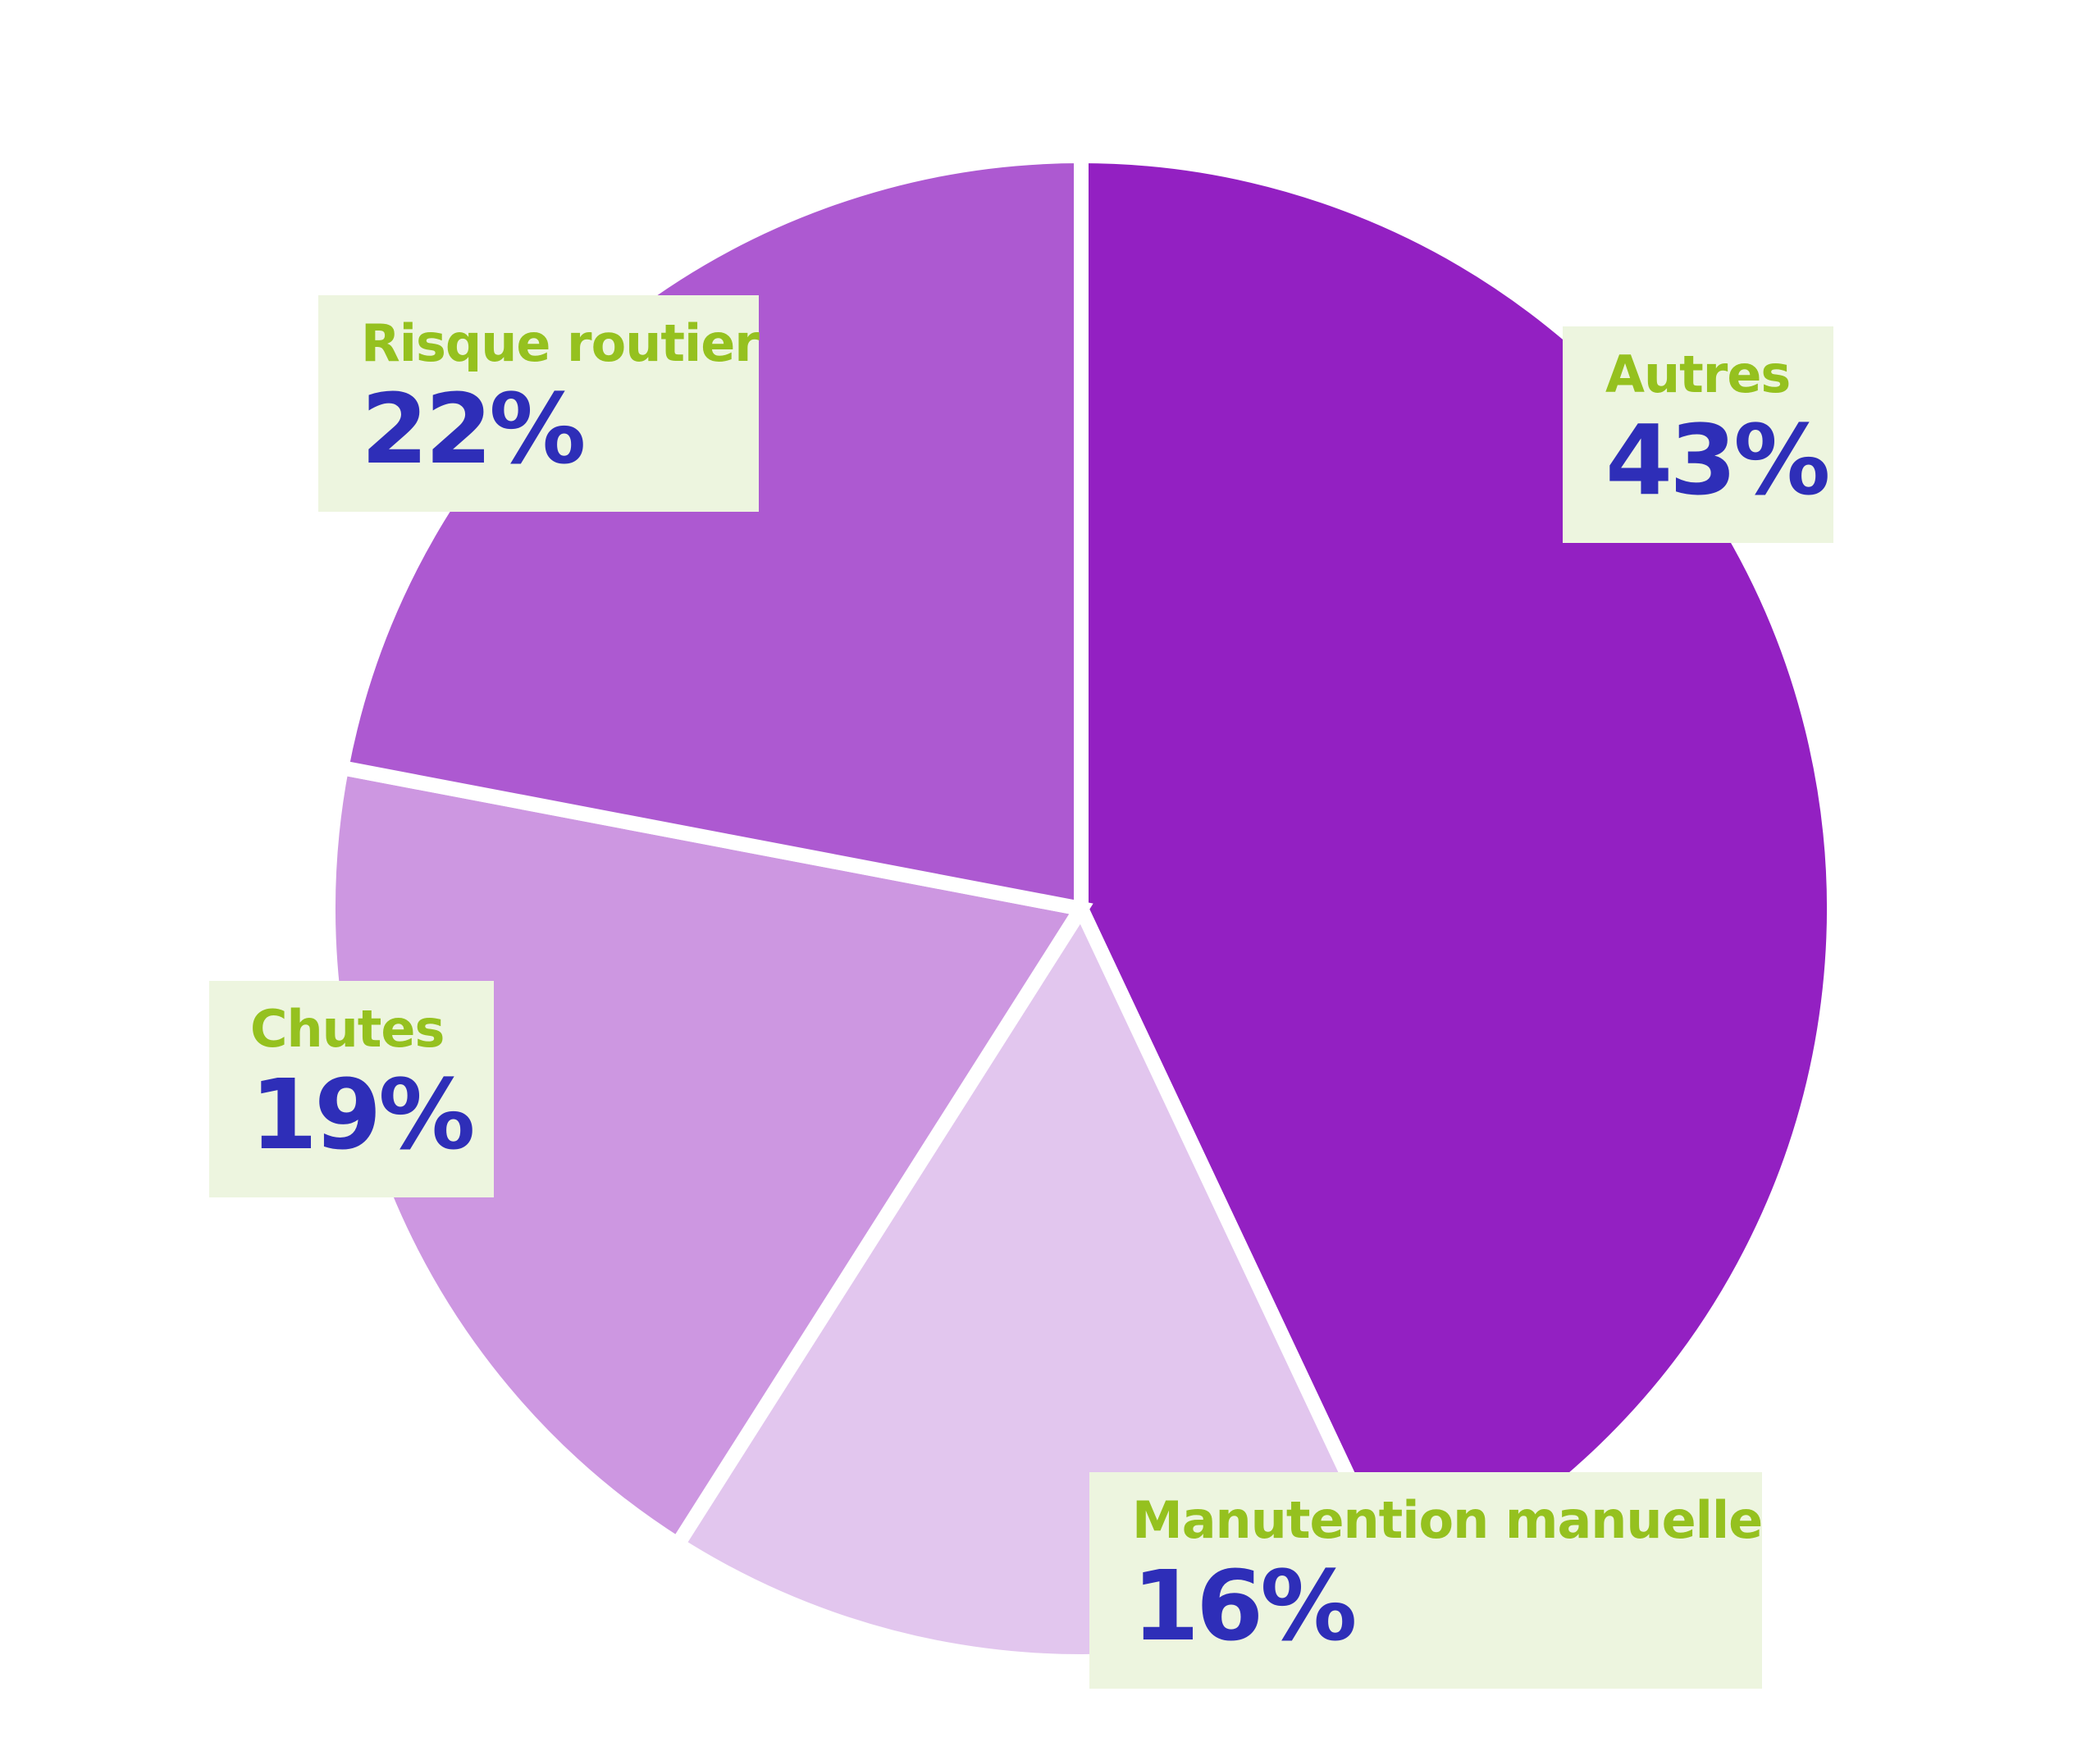 The width and height of the screenshot is (2100, 1751). I want to click on label-risque-routier-value: 22%, so click(473, 429).